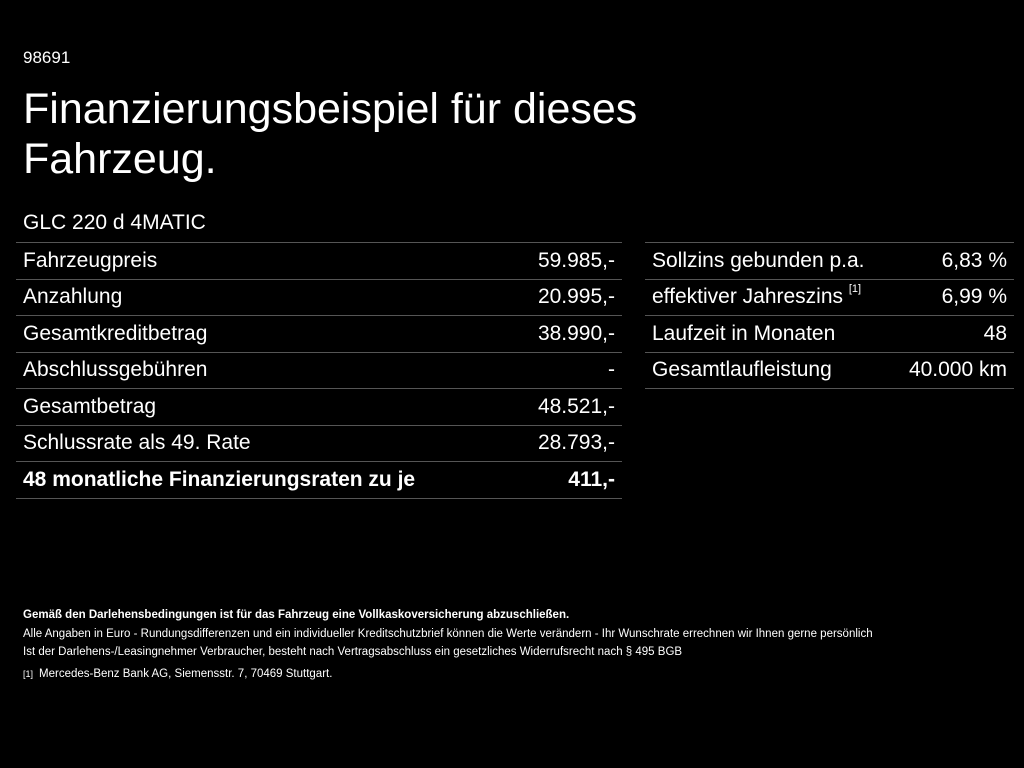  I want to click on row-label: Gesamtlaufleistung, so click(768, 370).